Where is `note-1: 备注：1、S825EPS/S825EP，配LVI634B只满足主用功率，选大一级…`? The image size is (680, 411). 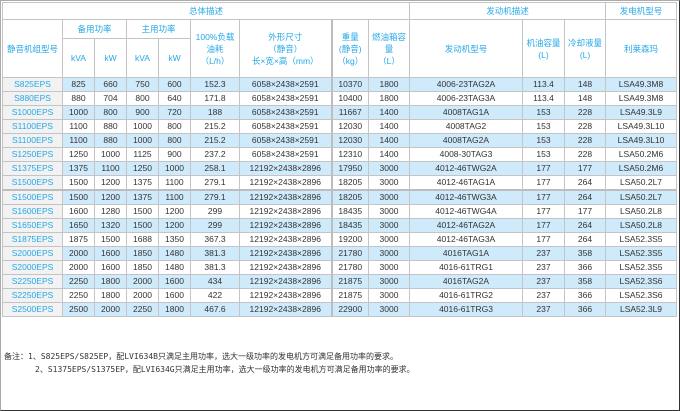
note-1: 备注：1、S825EPS/S825EP，配LVI634B只满足主用功率，选大一级… is located at coordinates (201, 356).